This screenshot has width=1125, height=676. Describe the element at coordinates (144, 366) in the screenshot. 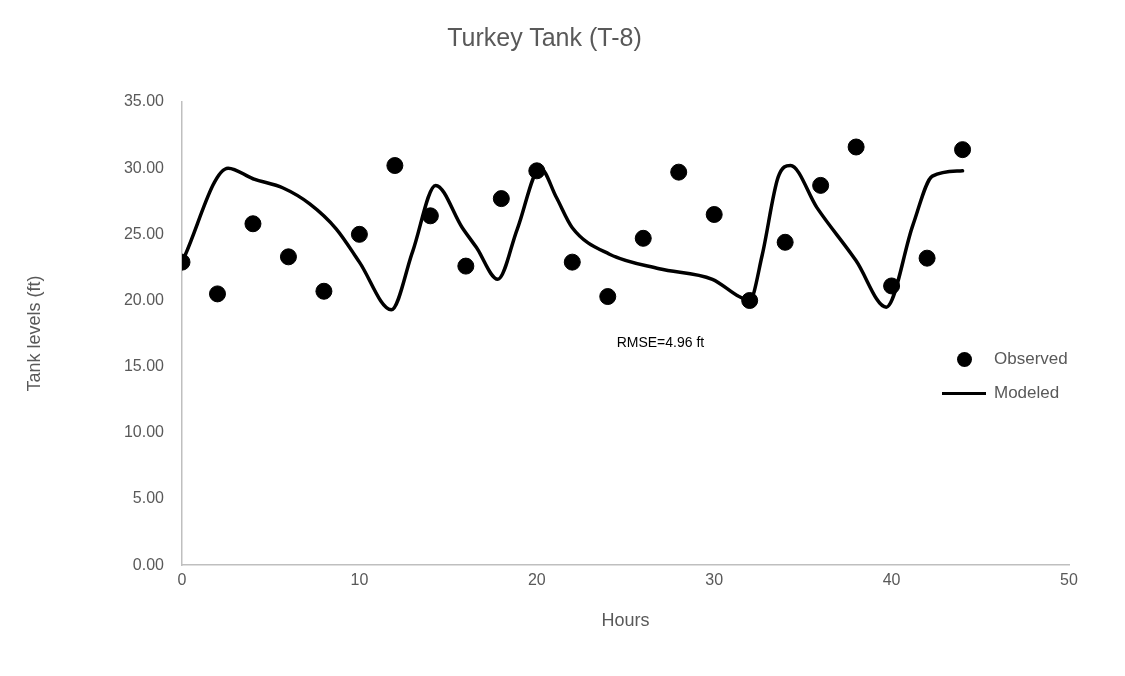

I see `y-tick-label: 15.00` at that location.